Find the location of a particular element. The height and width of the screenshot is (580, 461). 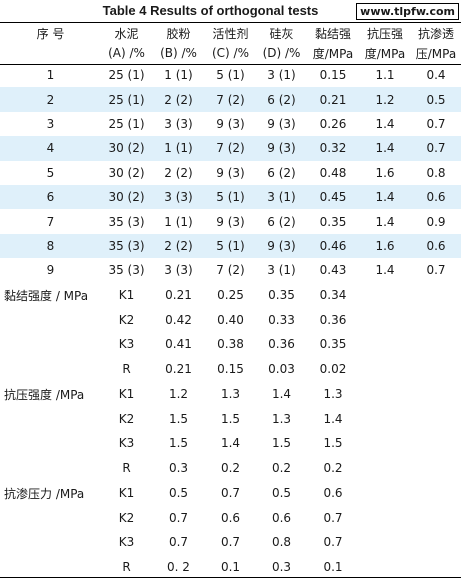

header-cell: (D) /% is located at coordinates (281, 53).